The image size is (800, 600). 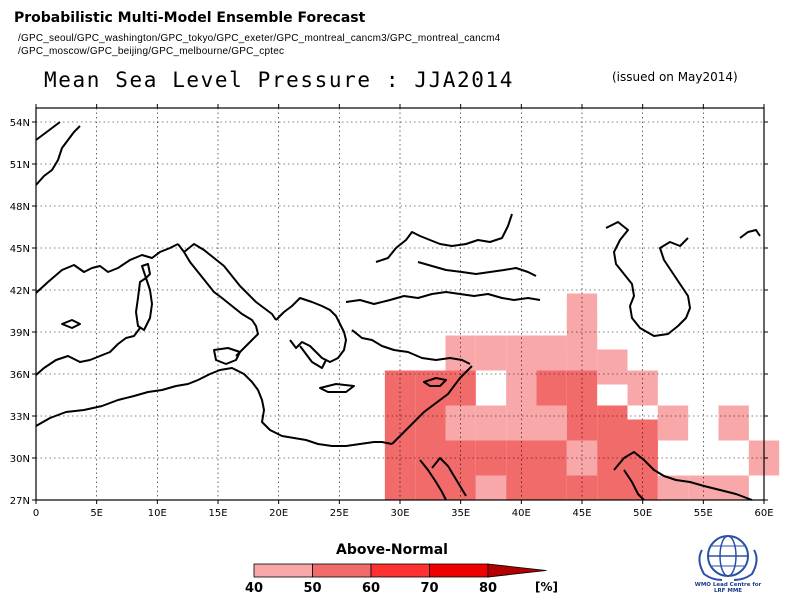 I want to click on lat-tick-label: 39N, so click(x=20, y=333).